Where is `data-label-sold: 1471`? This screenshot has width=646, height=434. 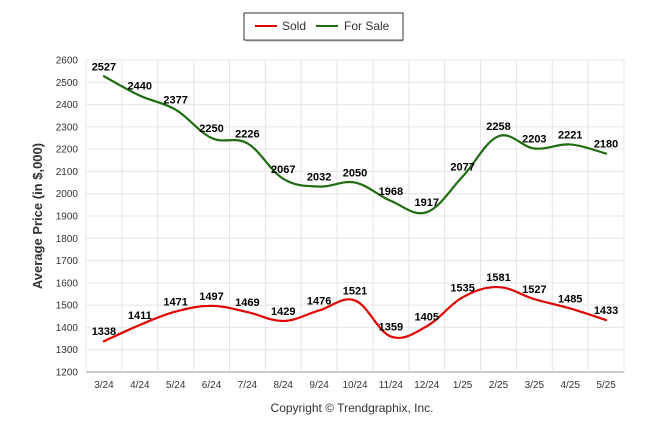 data-label-sold: 1471 is located at coordinates (175, 303).